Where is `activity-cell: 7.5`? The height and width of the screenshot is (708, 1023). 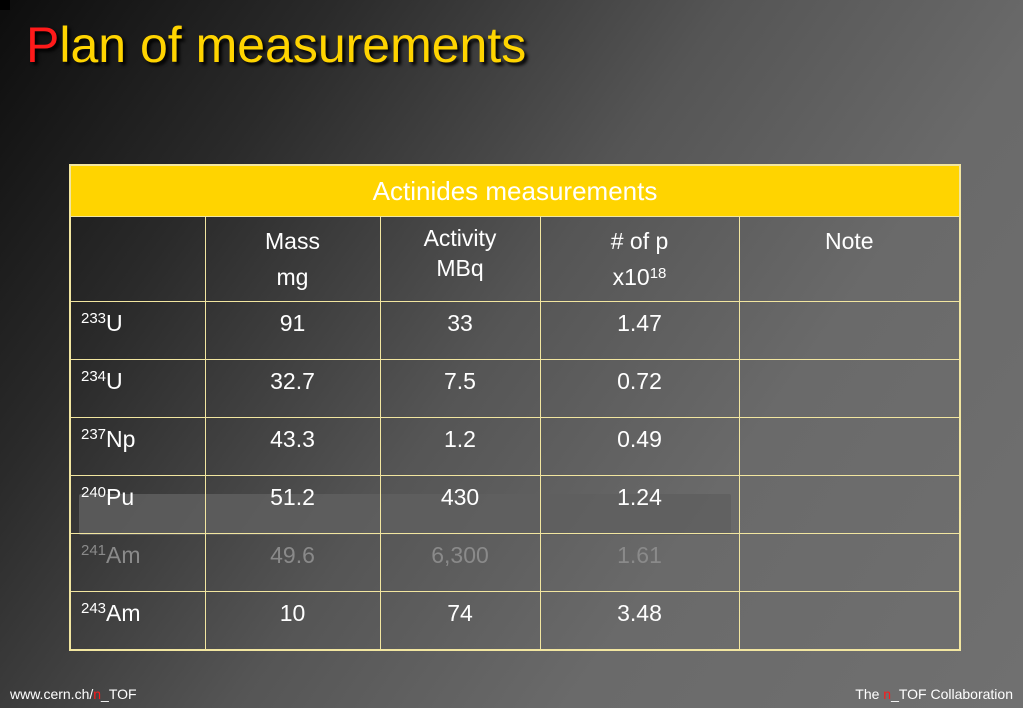
activity-cell: 7.5 is located at coordinates (460, 388).